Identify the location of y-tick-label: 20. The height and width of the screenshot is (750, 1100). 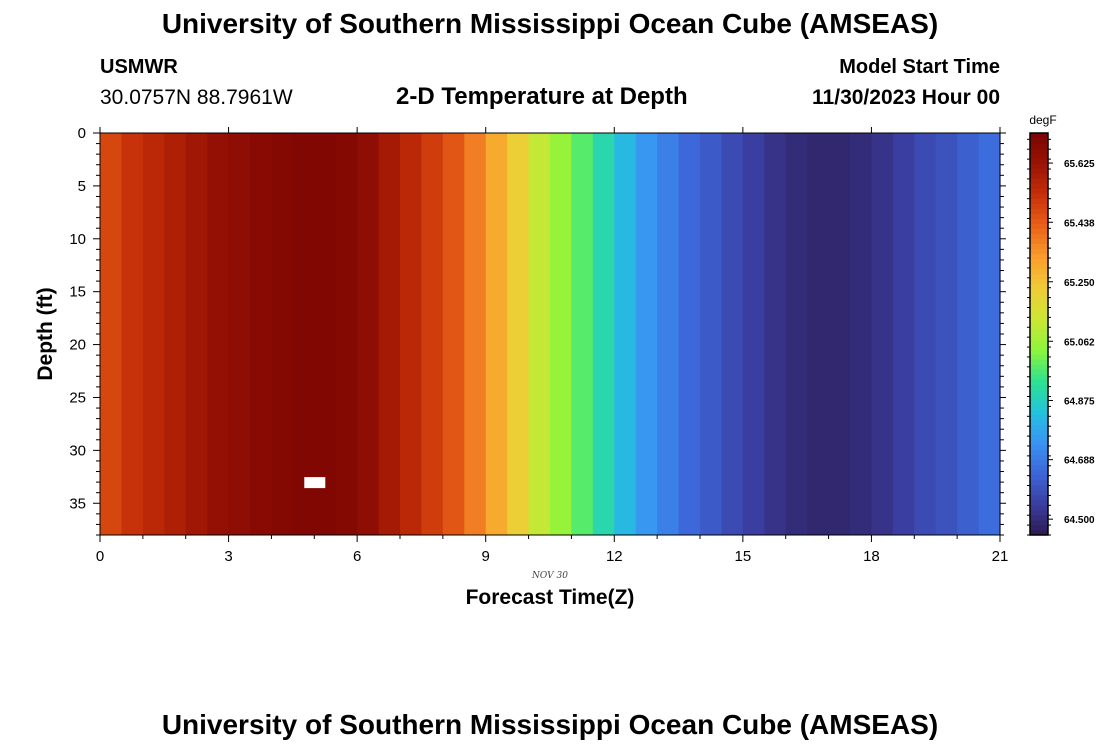
(77, 345).